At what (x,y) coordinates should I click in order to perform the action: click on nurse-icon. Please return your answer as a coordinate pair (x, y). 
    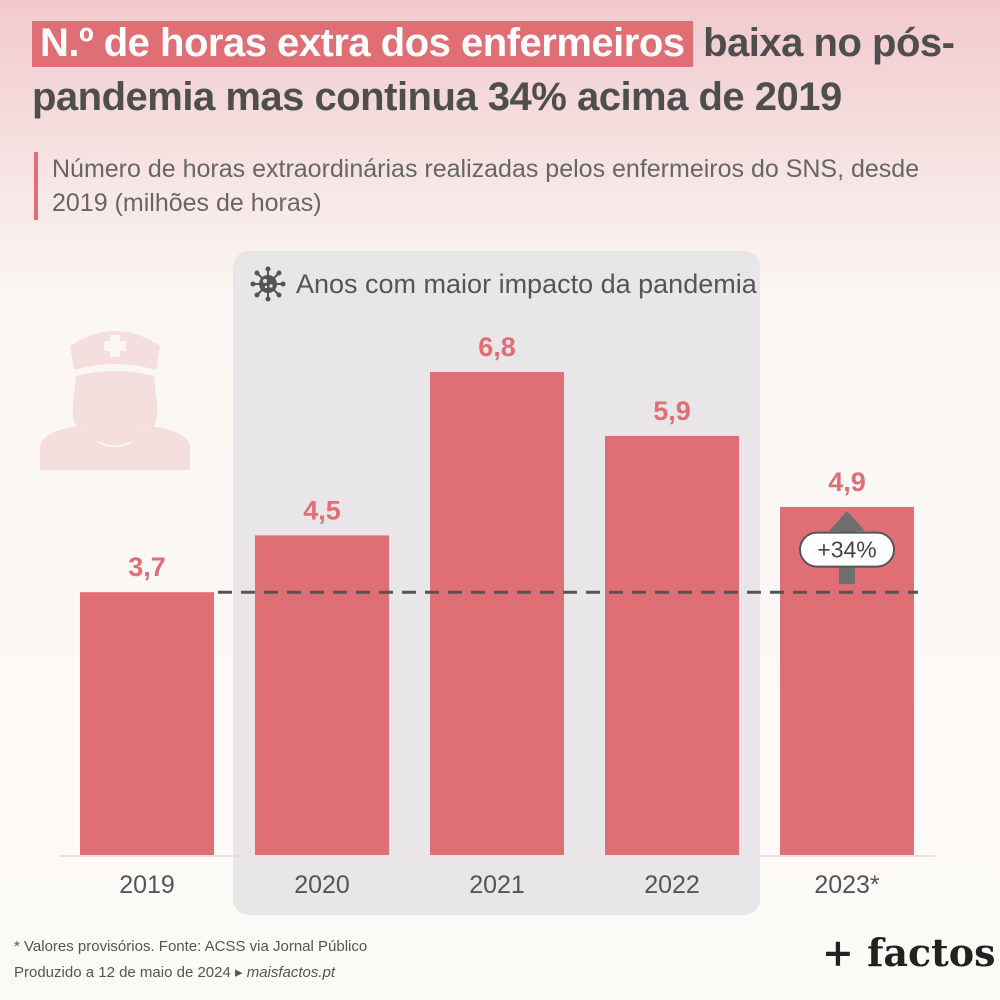
    Looking at the image, I should click on (115, 400).